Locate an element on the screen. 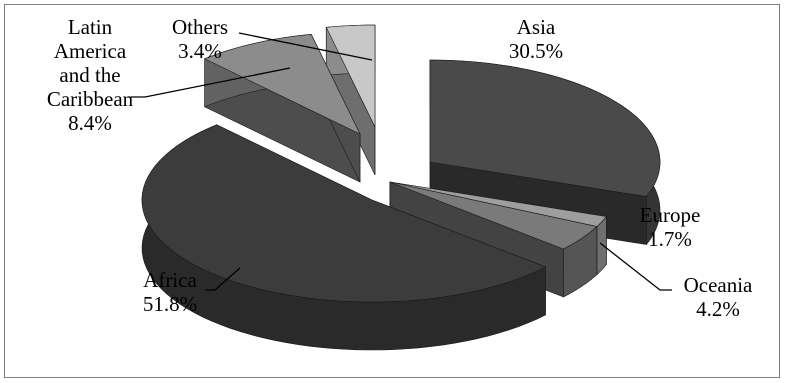 The image size is (785, 383). leader-line-oceania is located at coordinates (635, 266).